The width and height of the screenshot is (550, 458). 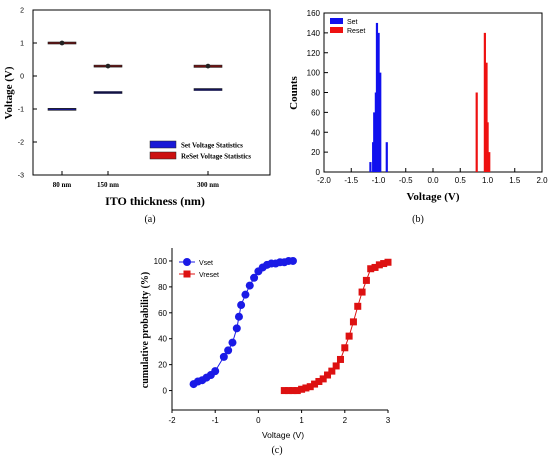 I want to click on x-tick-label: 150 nm, so click(x=108, y=185).